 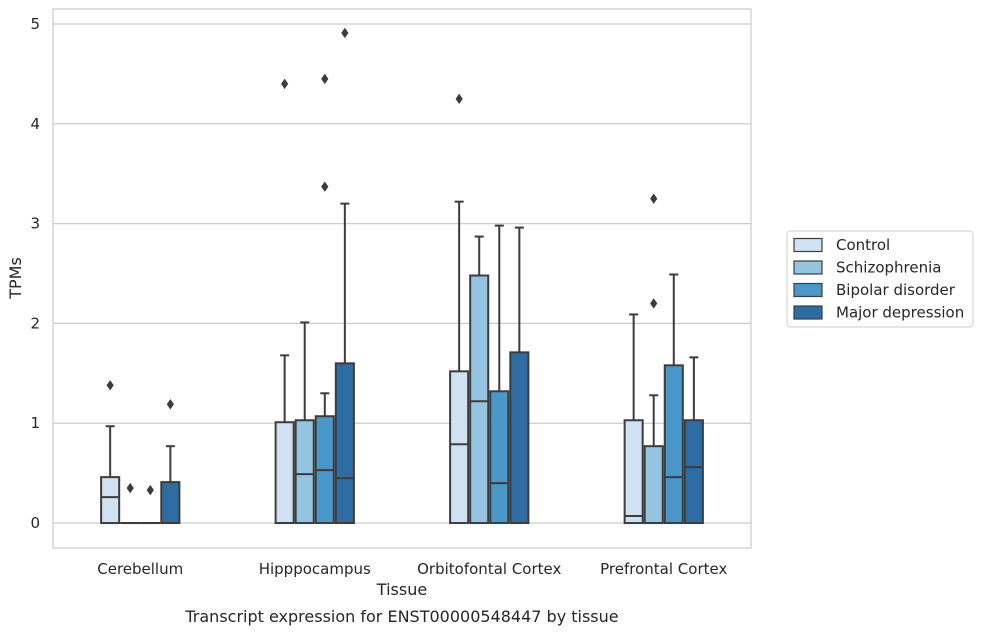 What do you see at coordinates (896, 290) in the screenshot?
I see `legend-label: Bipolar disorder` at bounding box center [896, 290].